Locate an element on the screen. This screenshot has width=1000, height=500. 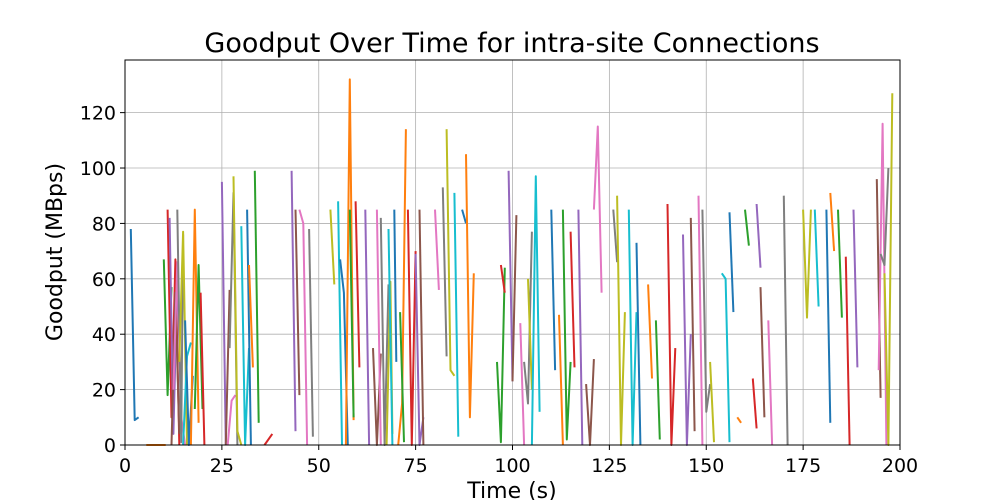
x-tick-label: 125 is located at coordinates (609, 466).